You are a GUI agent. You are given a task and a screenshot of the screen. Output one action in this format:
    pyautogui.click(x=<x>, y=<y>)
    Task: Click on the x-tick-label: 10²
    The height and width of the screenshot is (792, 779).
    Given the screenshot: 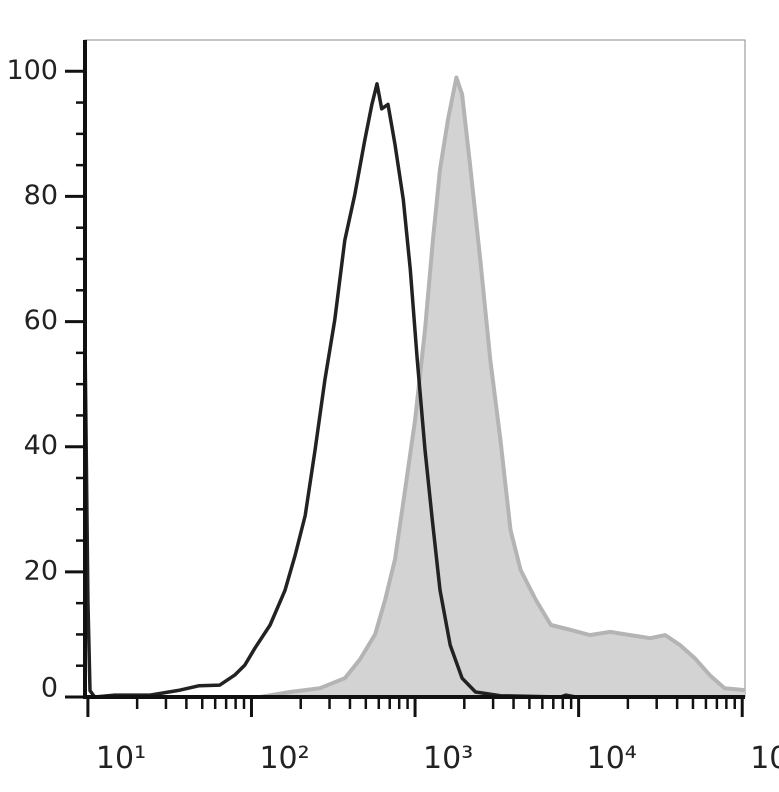 What is the action you would take?
    pyautogui.click(x=284, y=758)
    